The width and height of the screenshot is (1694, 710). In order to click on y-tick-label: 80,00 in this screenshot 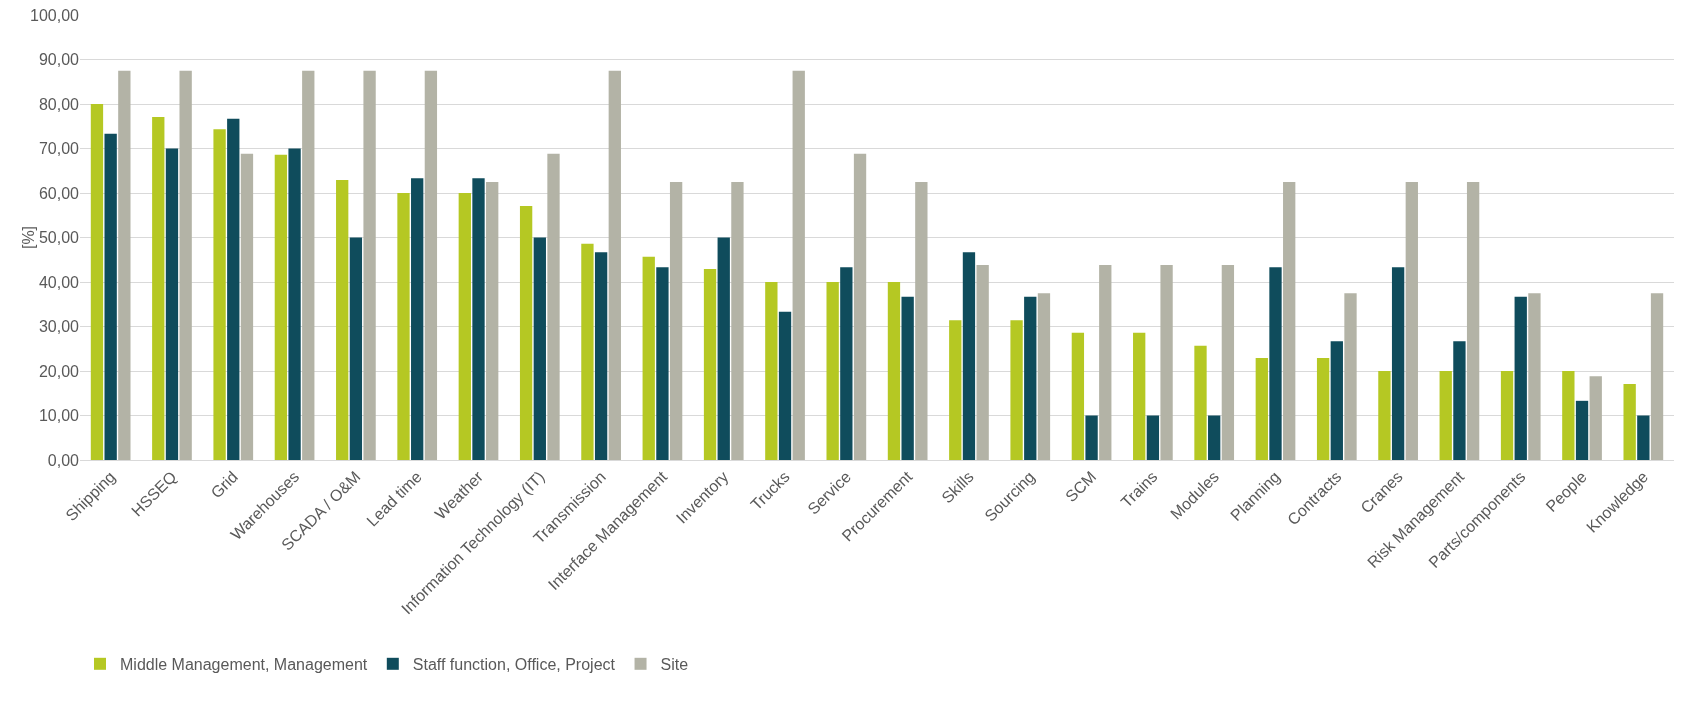, I will do `click(59, 104)`.